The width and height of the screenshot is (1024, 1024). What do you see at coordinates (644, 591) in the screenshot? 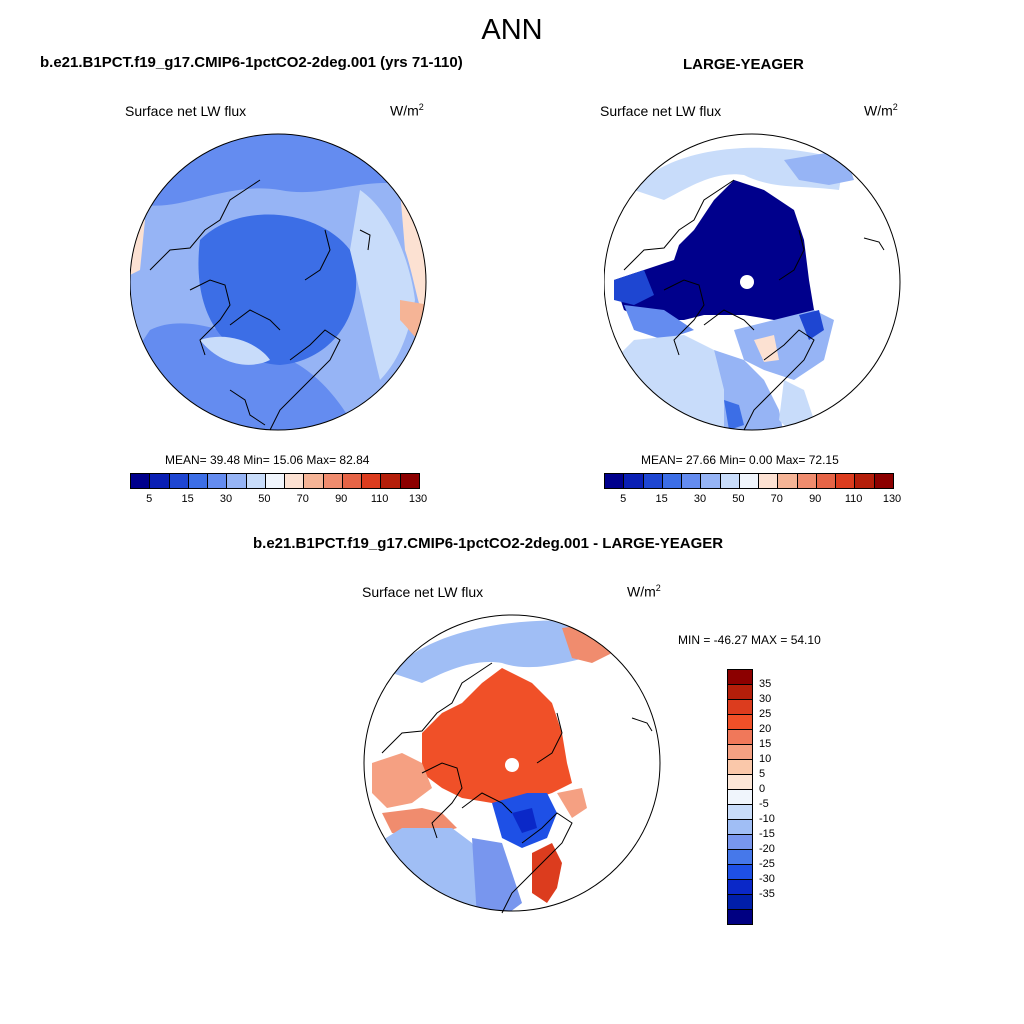
I see `diff-units: W/m2` at bounding box center [644, 591].